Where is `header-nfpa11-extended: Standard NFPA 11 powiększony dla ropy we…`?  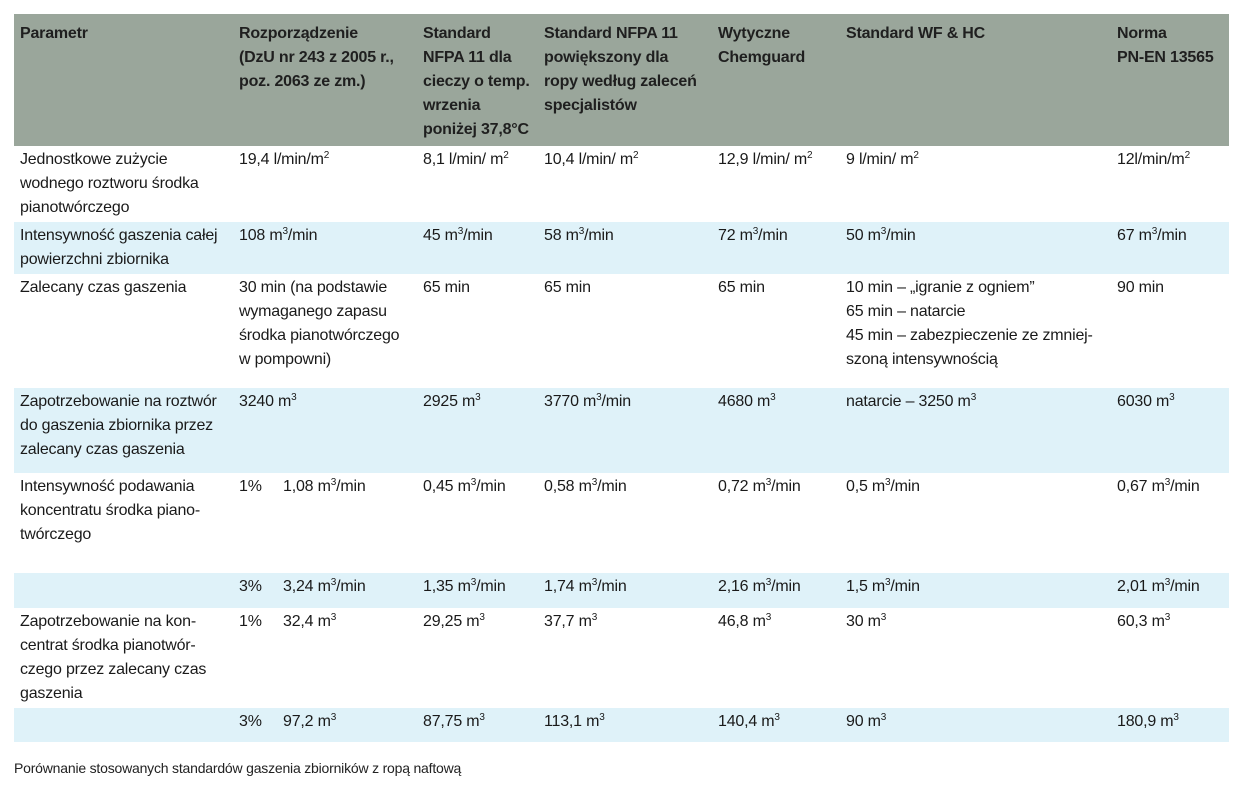 header-nfpa11-extended: Standard NFPA 11 powiększony dla ropy we… is located at coordinates (625, 80).